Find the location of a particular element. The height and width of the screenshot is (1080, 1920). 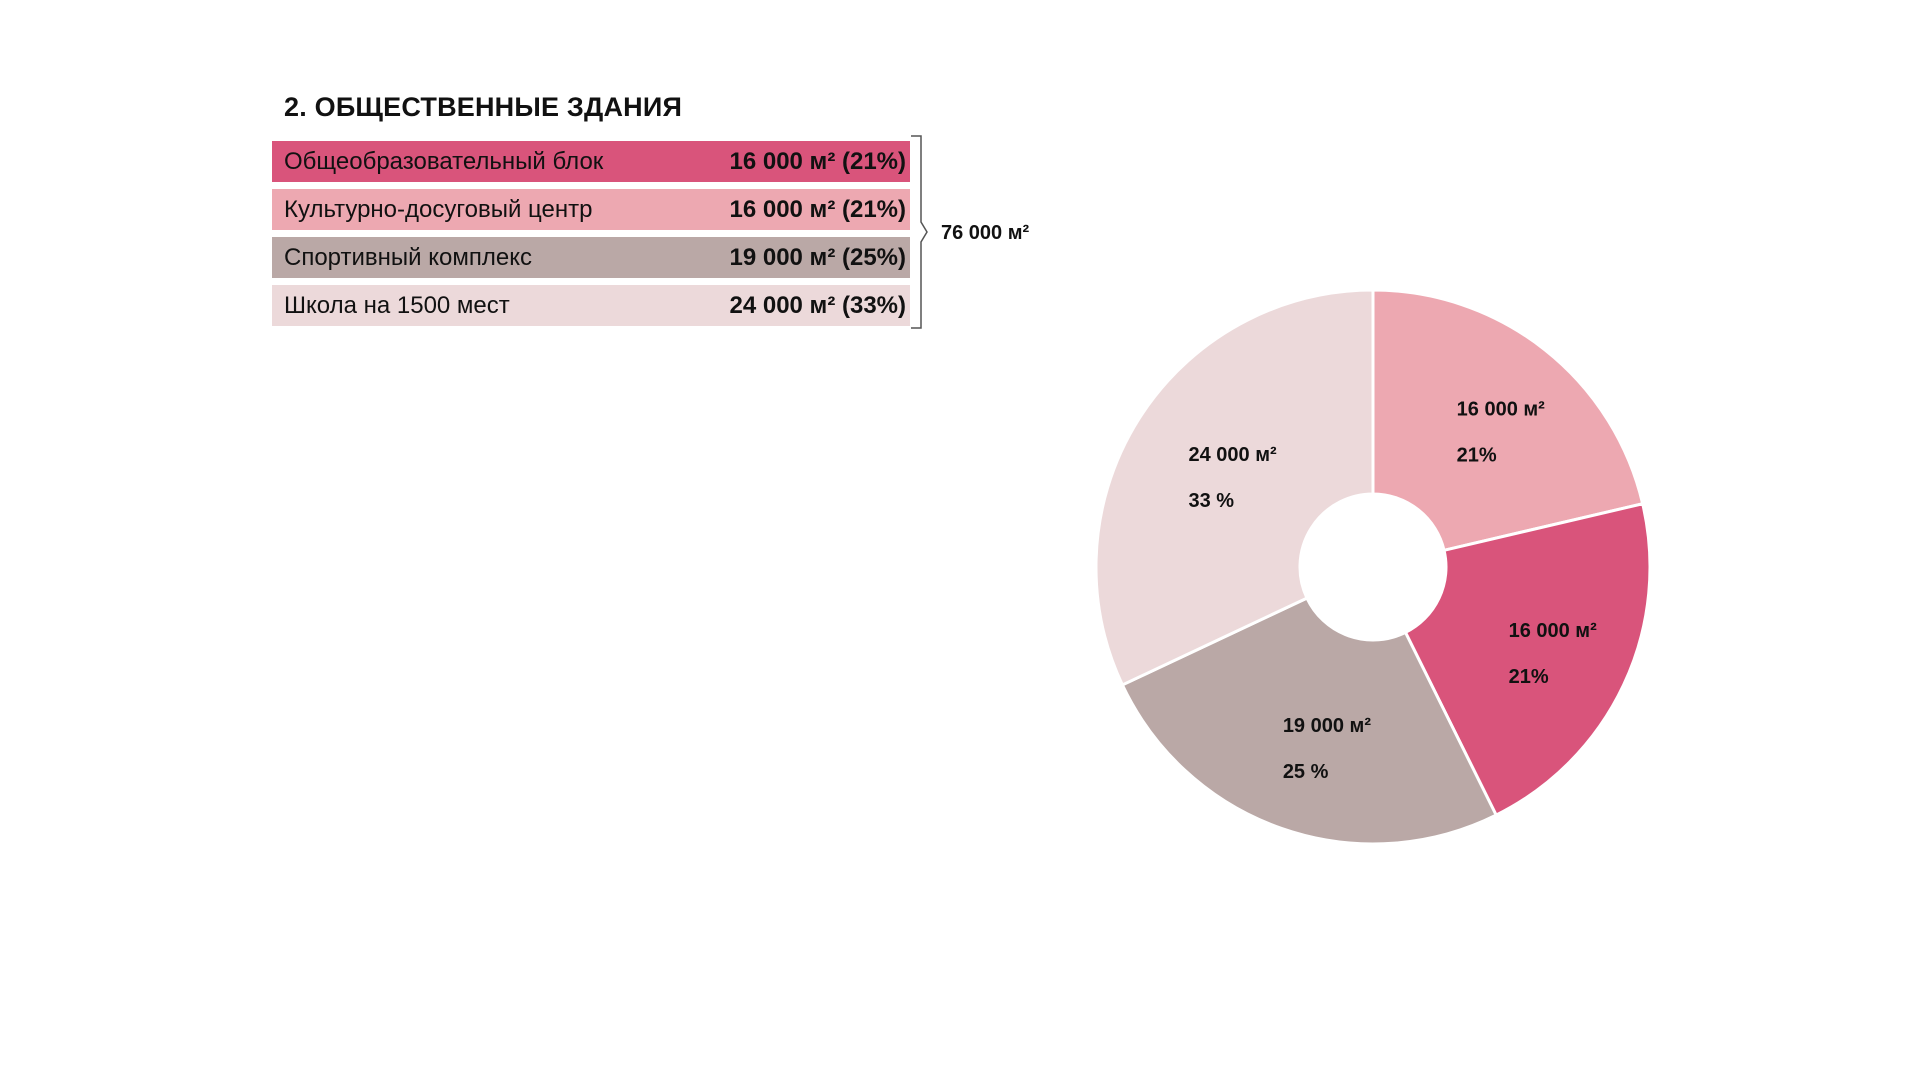

legend-value: 19 000 м² (25%) is located at coordinates (817, 257).